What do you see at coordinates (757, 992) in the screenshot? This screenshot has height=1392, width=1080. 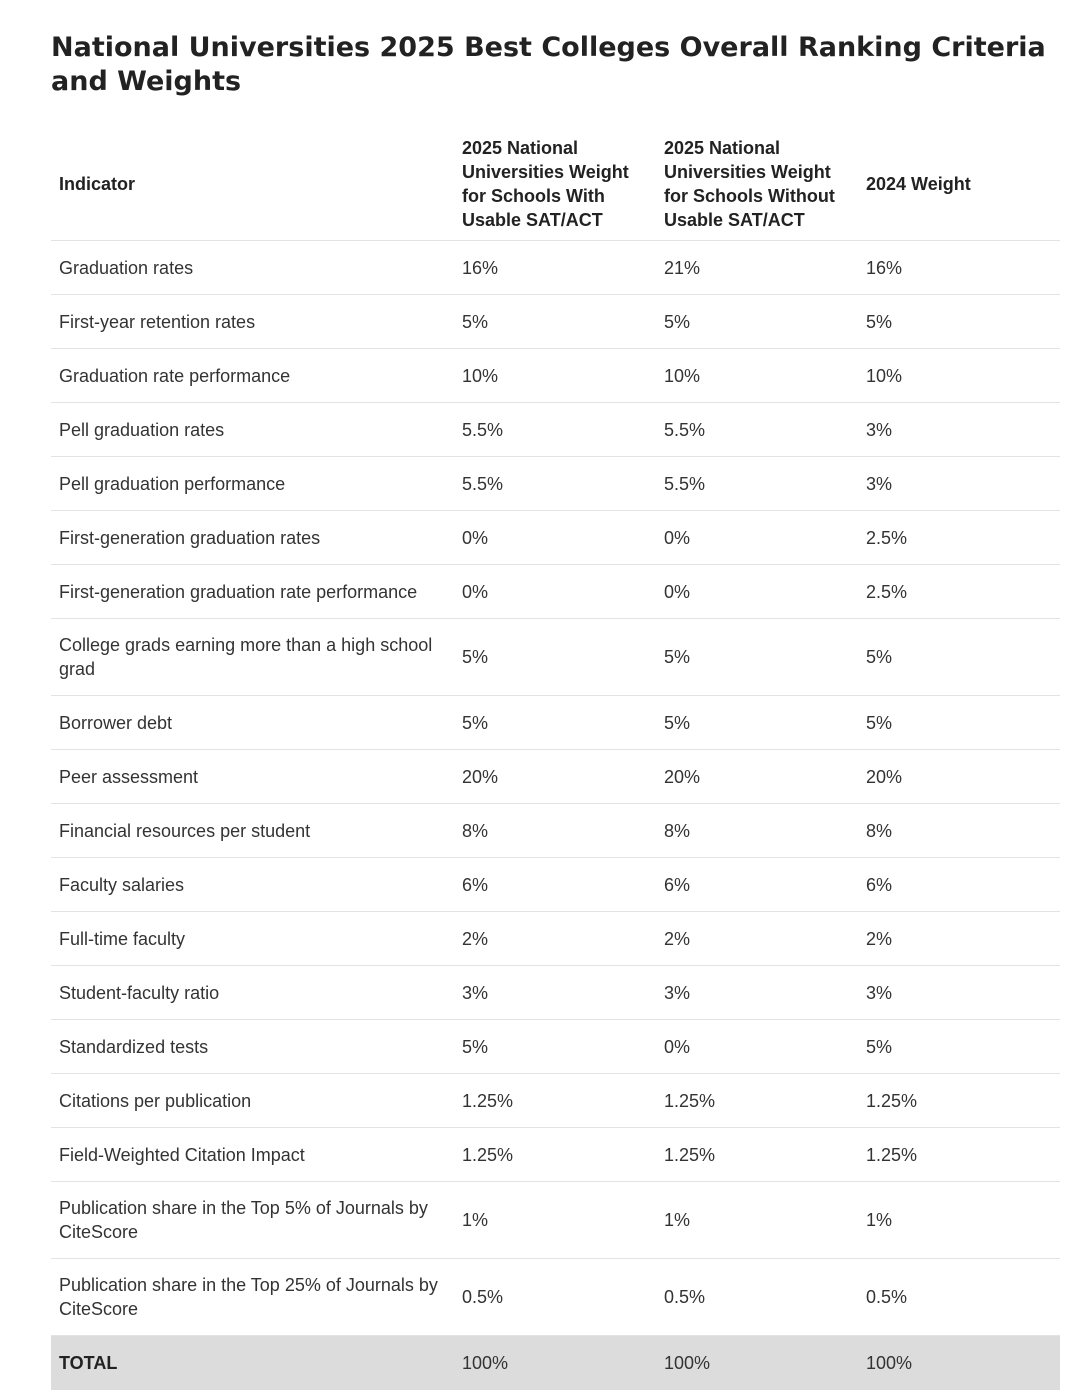 I see `weight-2025-without-cell: 3%` at bounding box center [757, 992].